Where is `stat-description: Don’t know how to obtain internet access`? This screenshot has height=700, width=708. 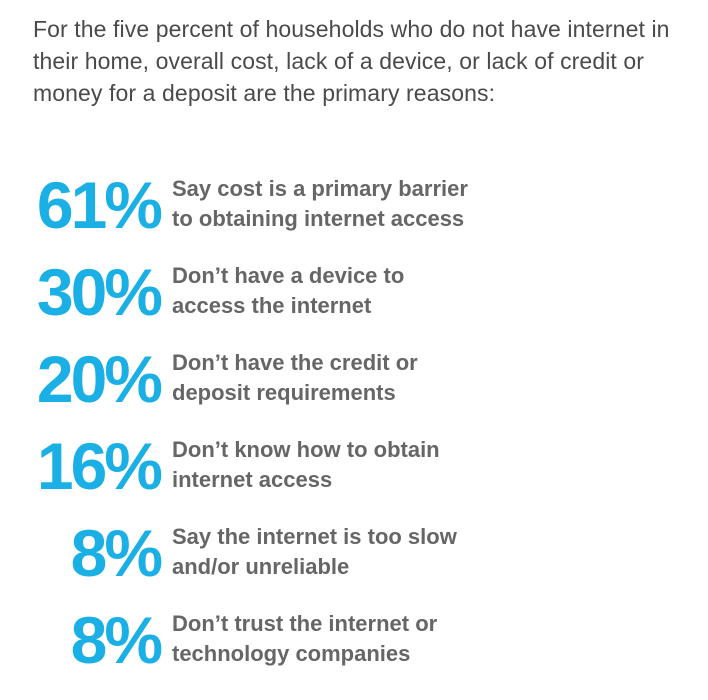 stat-description: Don’t know how to obtain internet access is located at coordinates (306, 464).